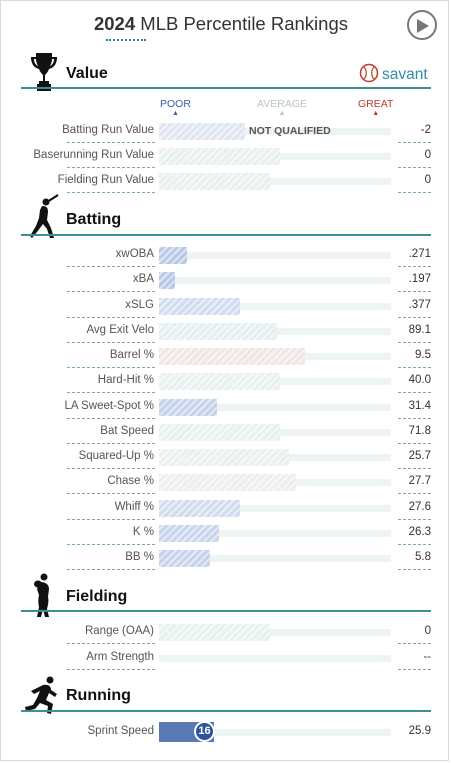  I want to click on title-year: 2024, so click(114, 23).